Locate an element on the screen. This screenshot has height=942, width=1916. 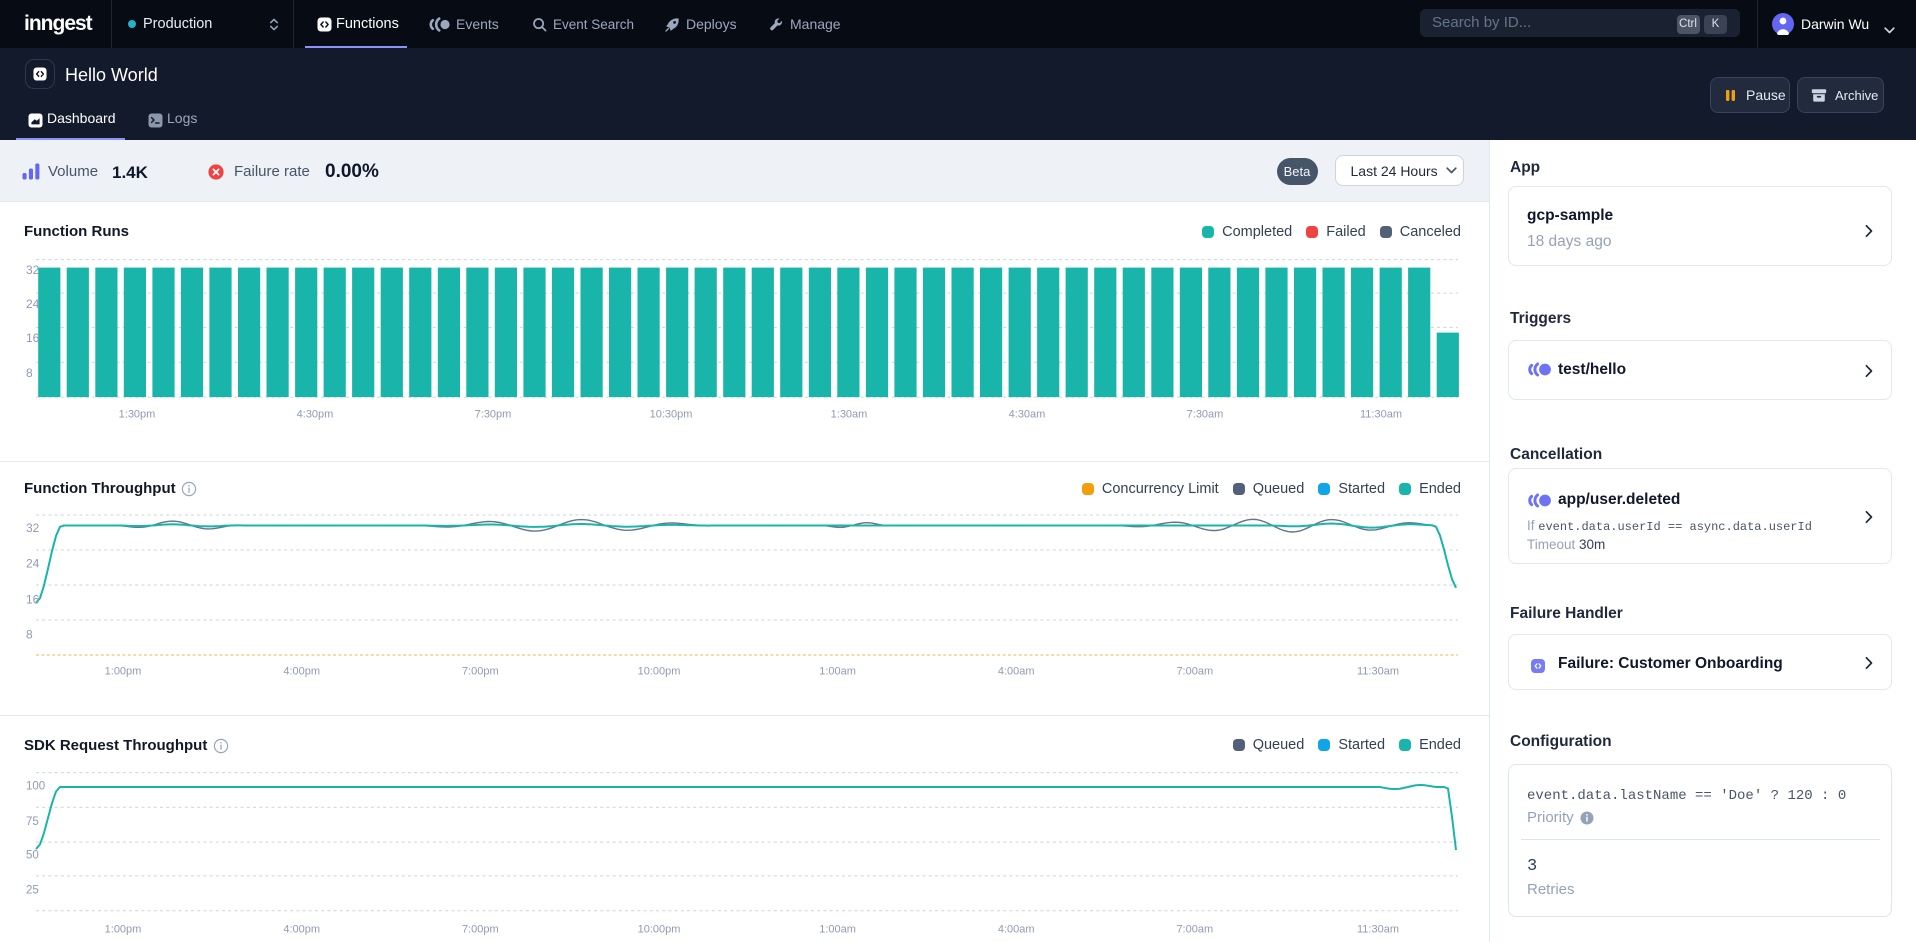
svg-text: 1:30pm is located at coordinates (137, 415).